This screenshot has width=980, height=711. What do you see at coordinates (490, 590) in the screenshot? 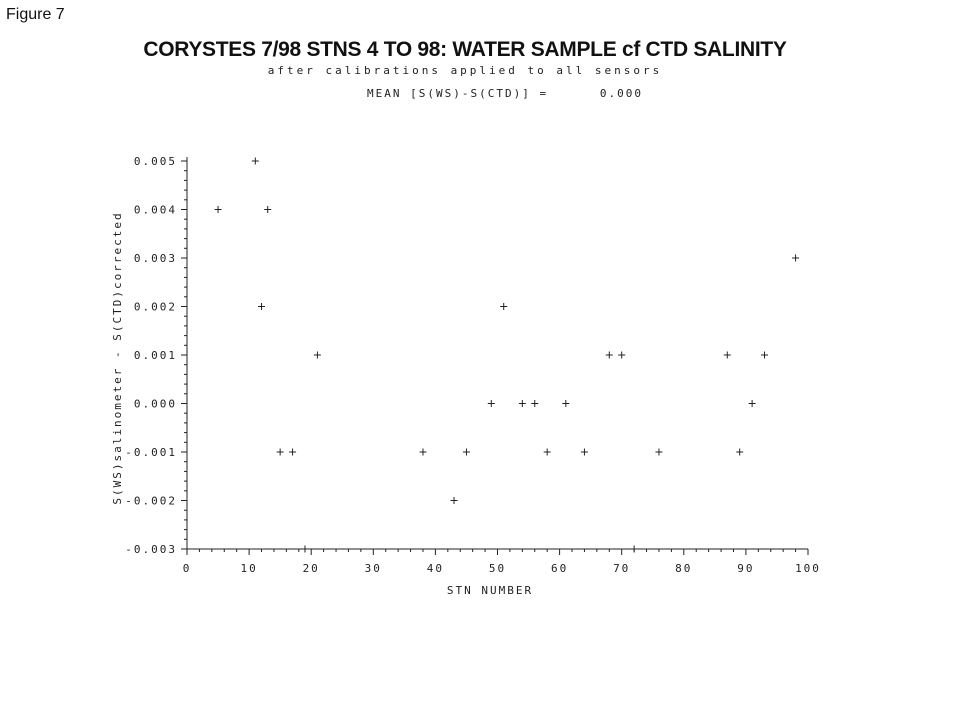
I see `x-axis-label: STN NUMBER` at bounding box center [490, 590].